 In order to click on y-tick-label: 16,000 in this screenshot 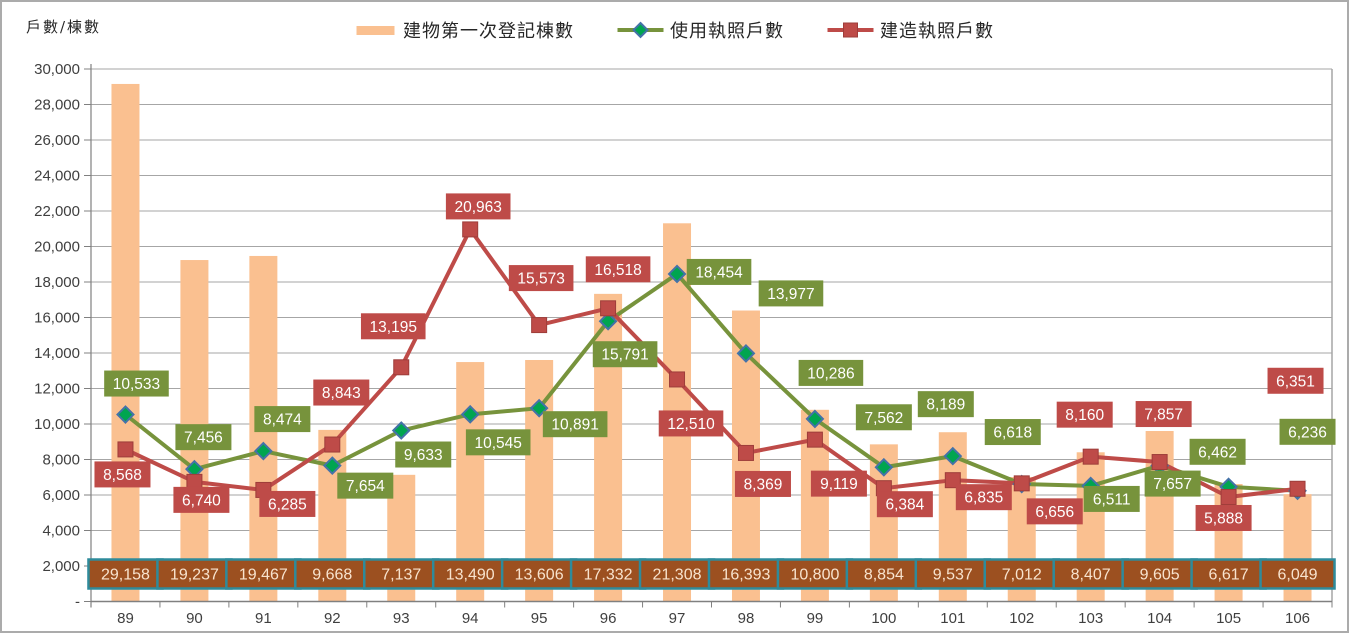, I will do `click(57, 318)`.